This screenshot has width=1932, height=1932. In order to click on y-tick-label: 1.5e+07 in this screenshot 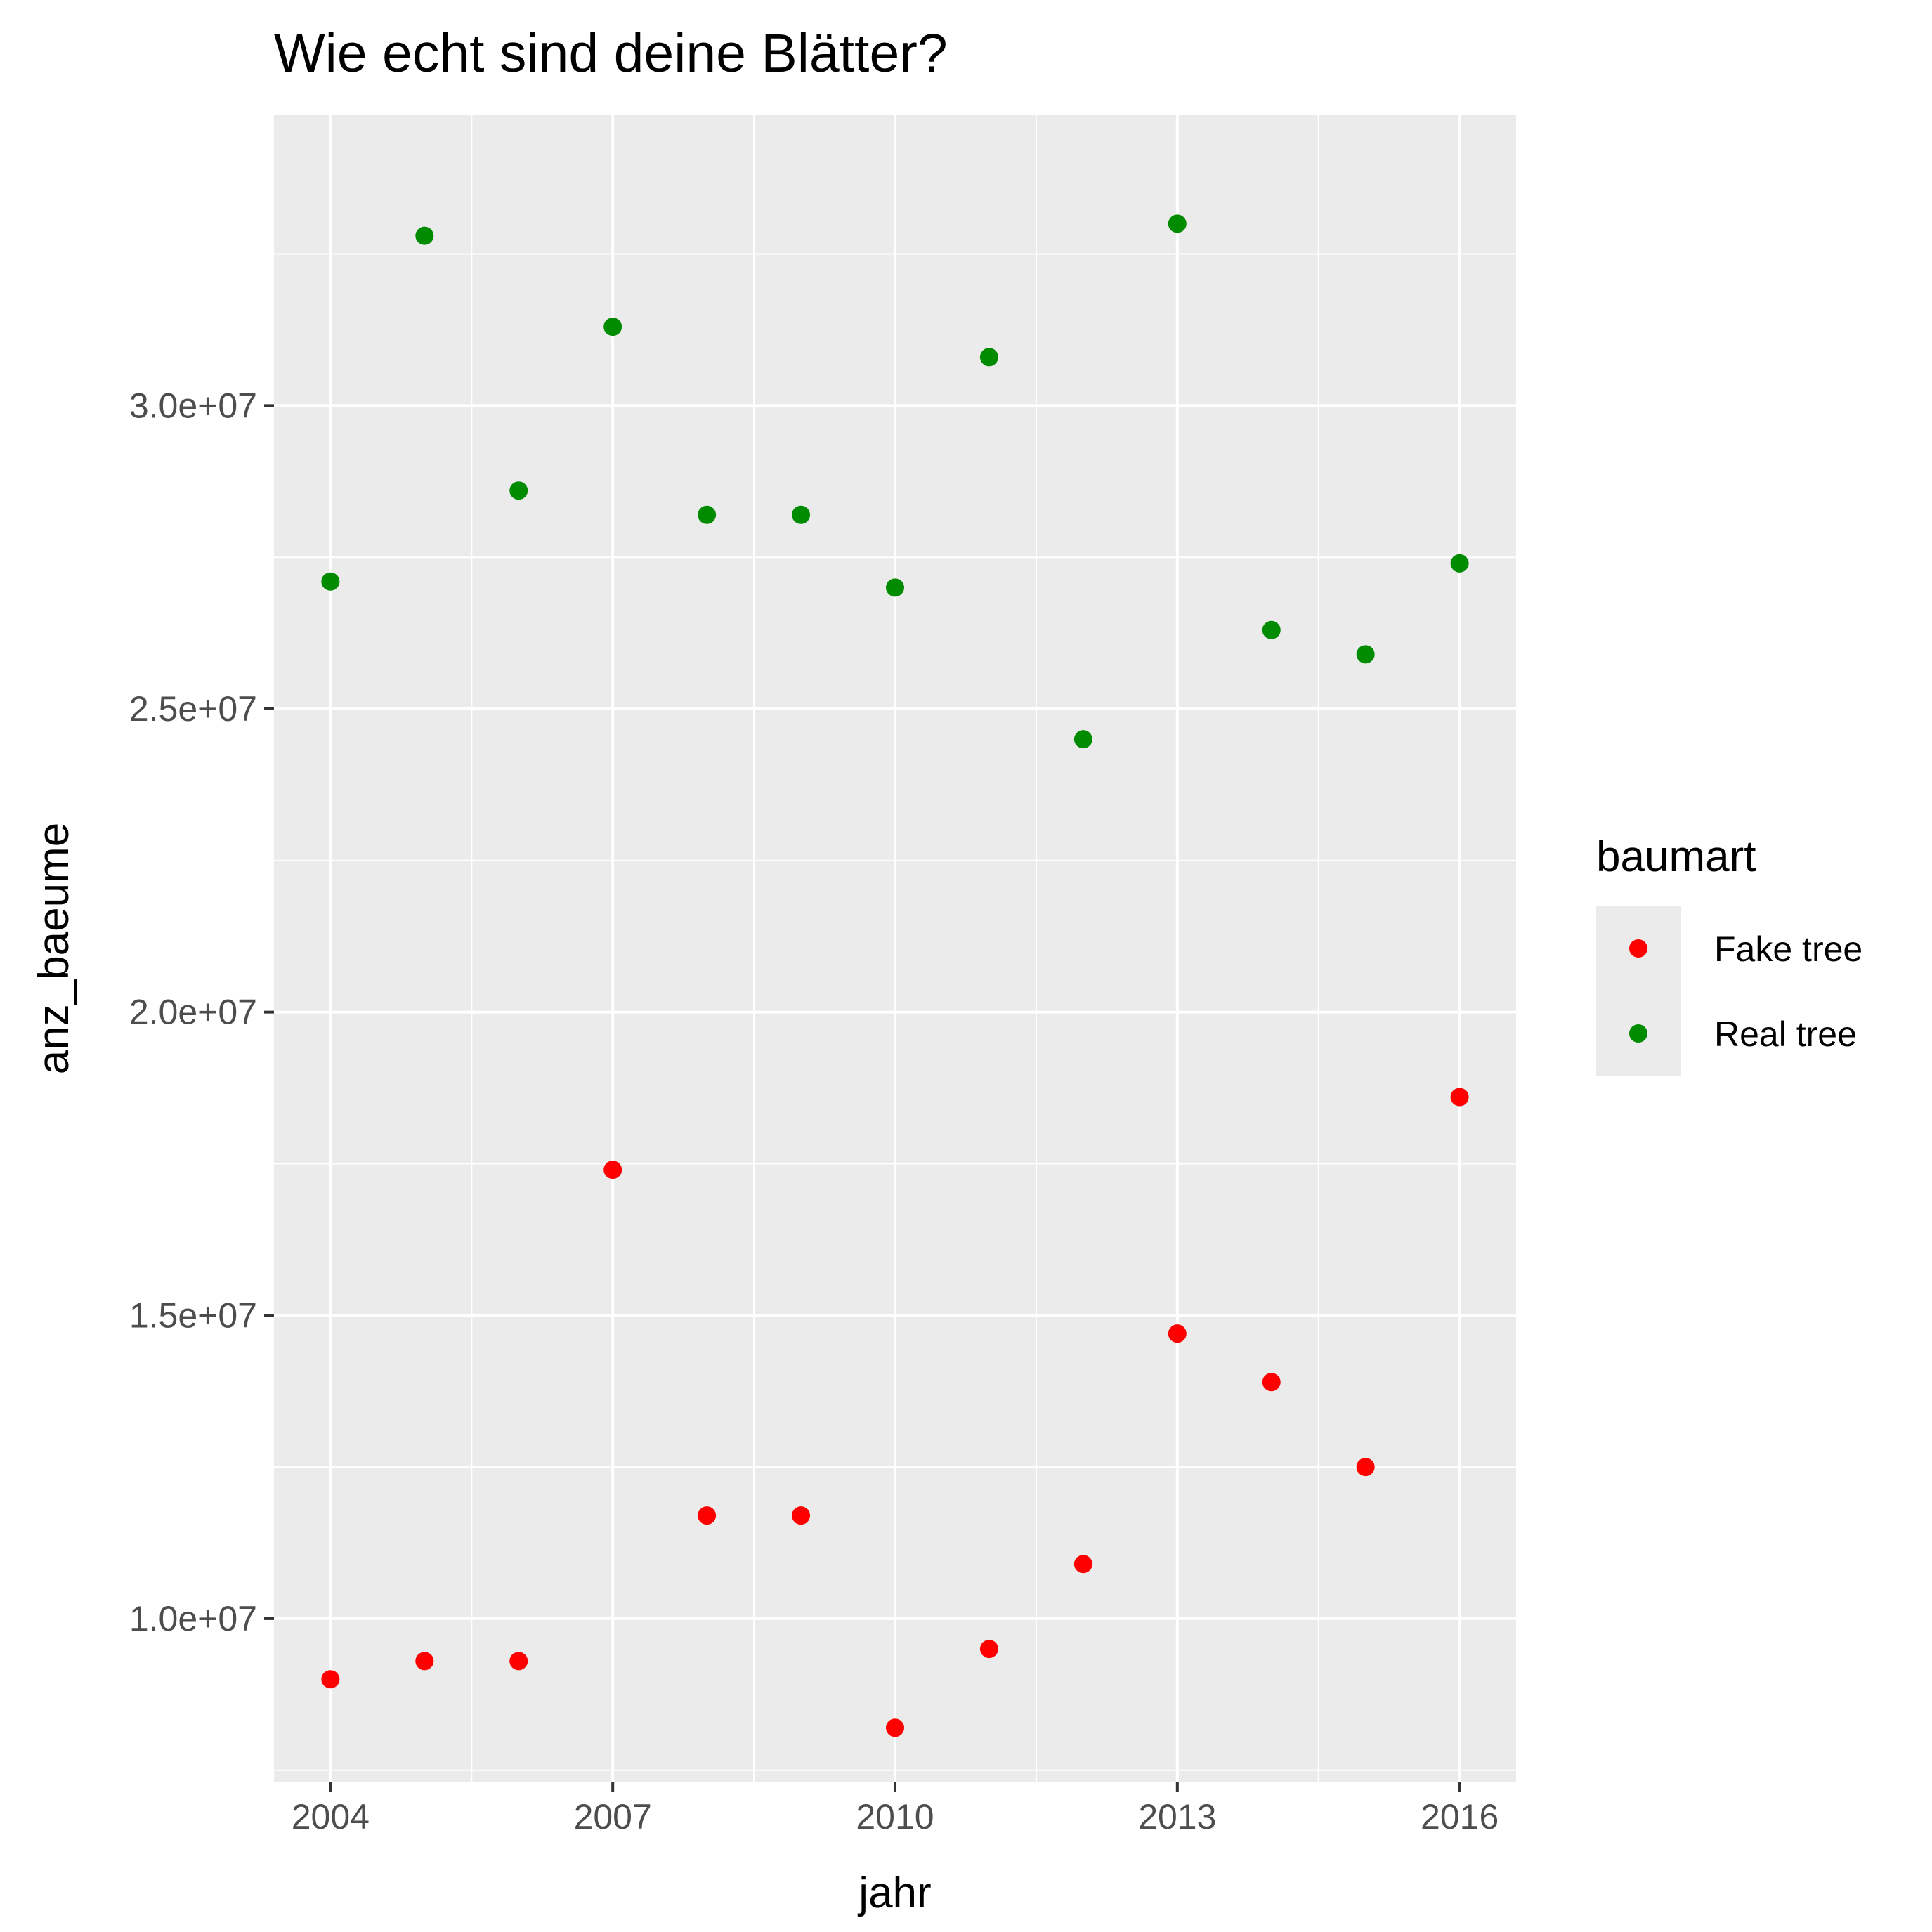, I will do `click(193, 1315)`.